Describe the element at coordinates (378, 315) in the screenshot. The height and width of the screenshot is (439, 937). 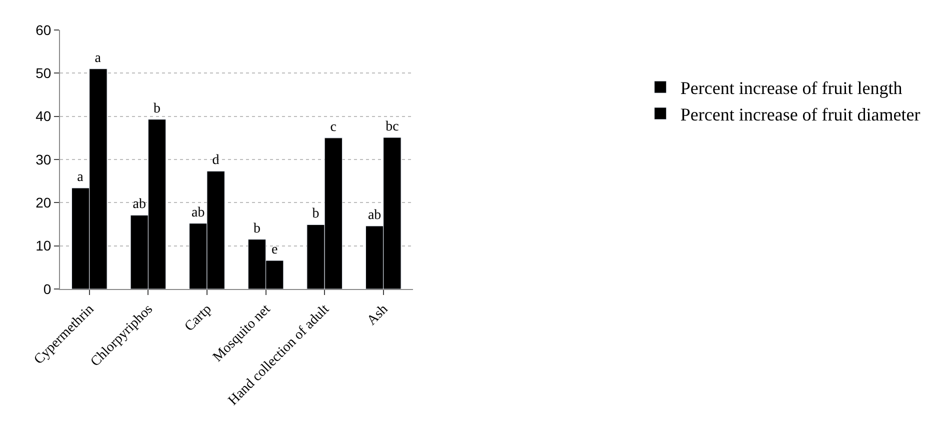
I see `x-tick-label: Ash` at that location.